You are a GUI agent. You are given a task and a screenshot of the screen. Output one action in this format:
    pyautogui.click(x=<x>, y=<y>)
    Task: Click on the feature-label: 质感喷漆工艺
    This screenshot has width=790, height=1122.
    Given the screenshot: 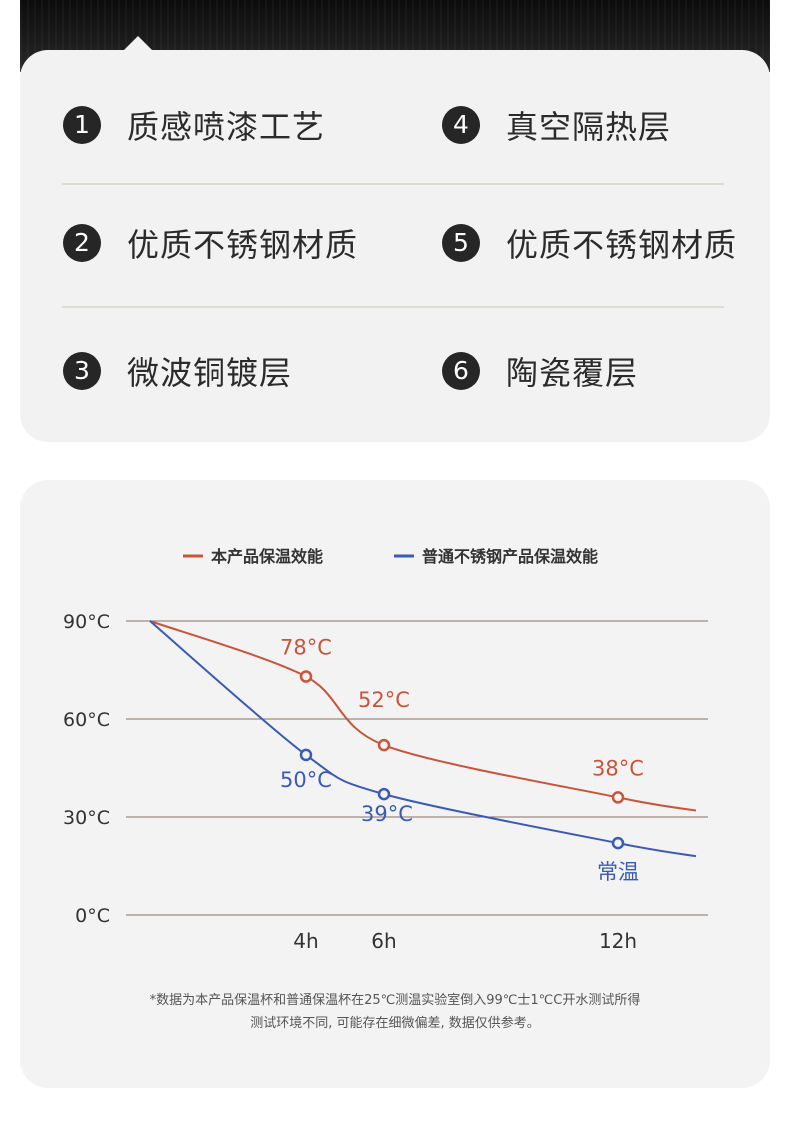 What is the action you would take?
    pyautogui.click(x=226, y=127)
    